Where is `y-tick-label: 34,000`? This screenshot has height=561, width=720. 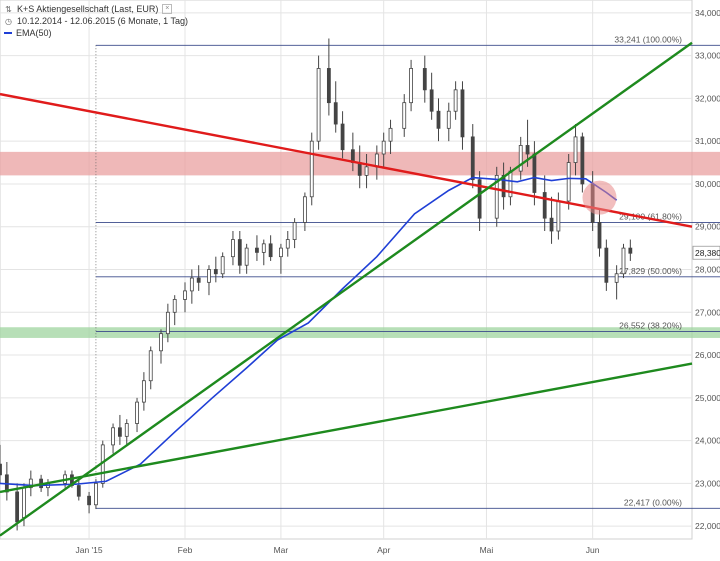
y-tick-label: 34,000 is located at coordinates (707, 13).